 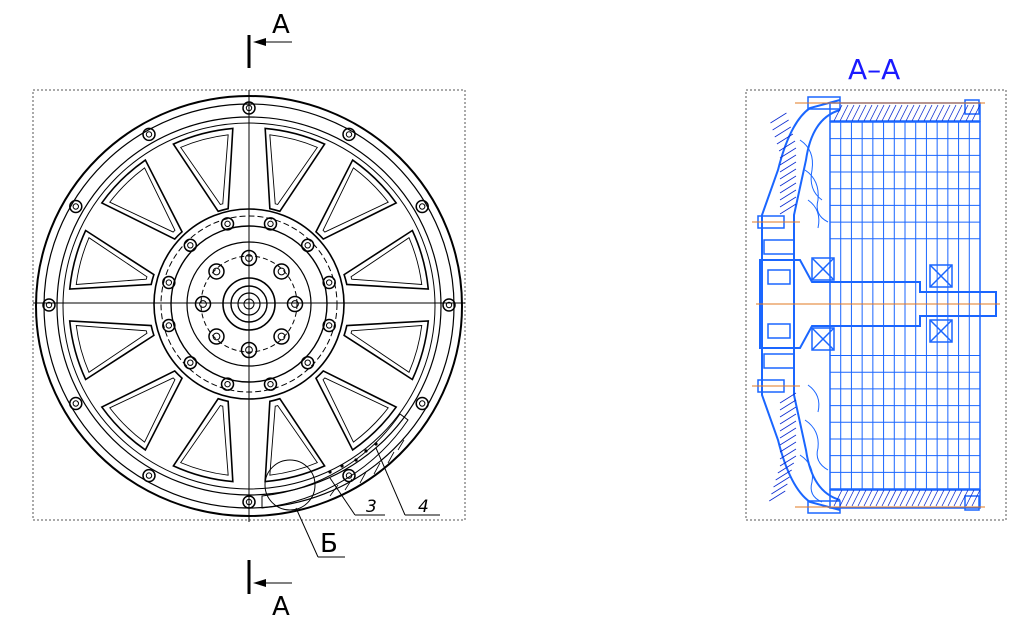 What do you see at coordinates (307, 532) in the screenshot?
I see `detail-leader` at bounding box center [307, 532].